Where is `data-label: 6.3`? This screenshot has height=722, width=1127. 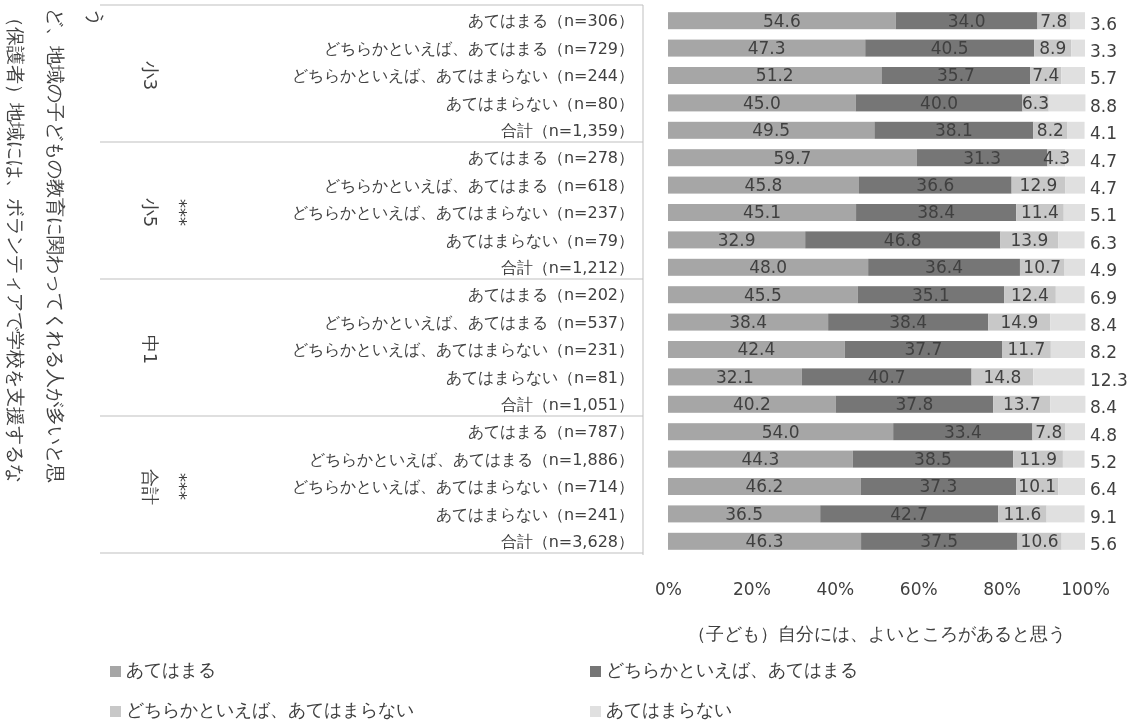 data-label: 6.3 is located at coordinates (1104, 242).